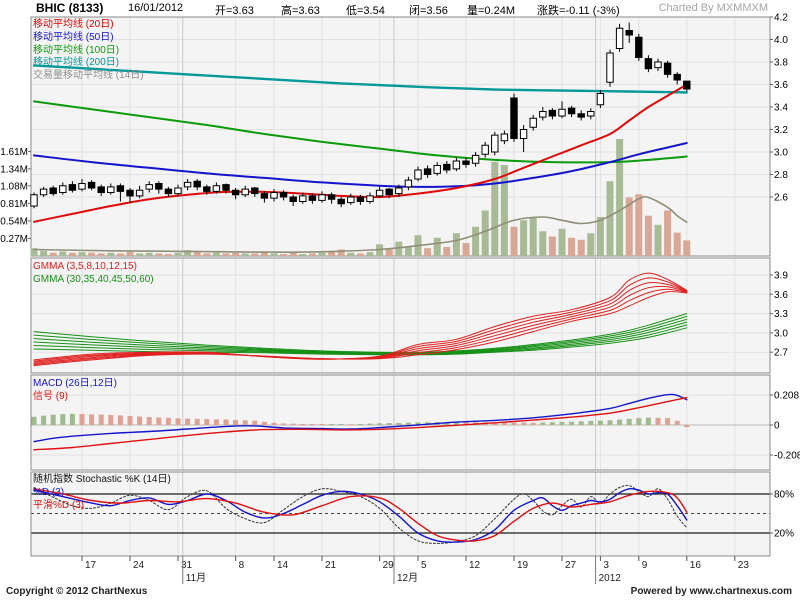  What do you see at coordinates (606, 565) in the screenshot?
I see `svg-text: 3` at bounding box center [606, 565].